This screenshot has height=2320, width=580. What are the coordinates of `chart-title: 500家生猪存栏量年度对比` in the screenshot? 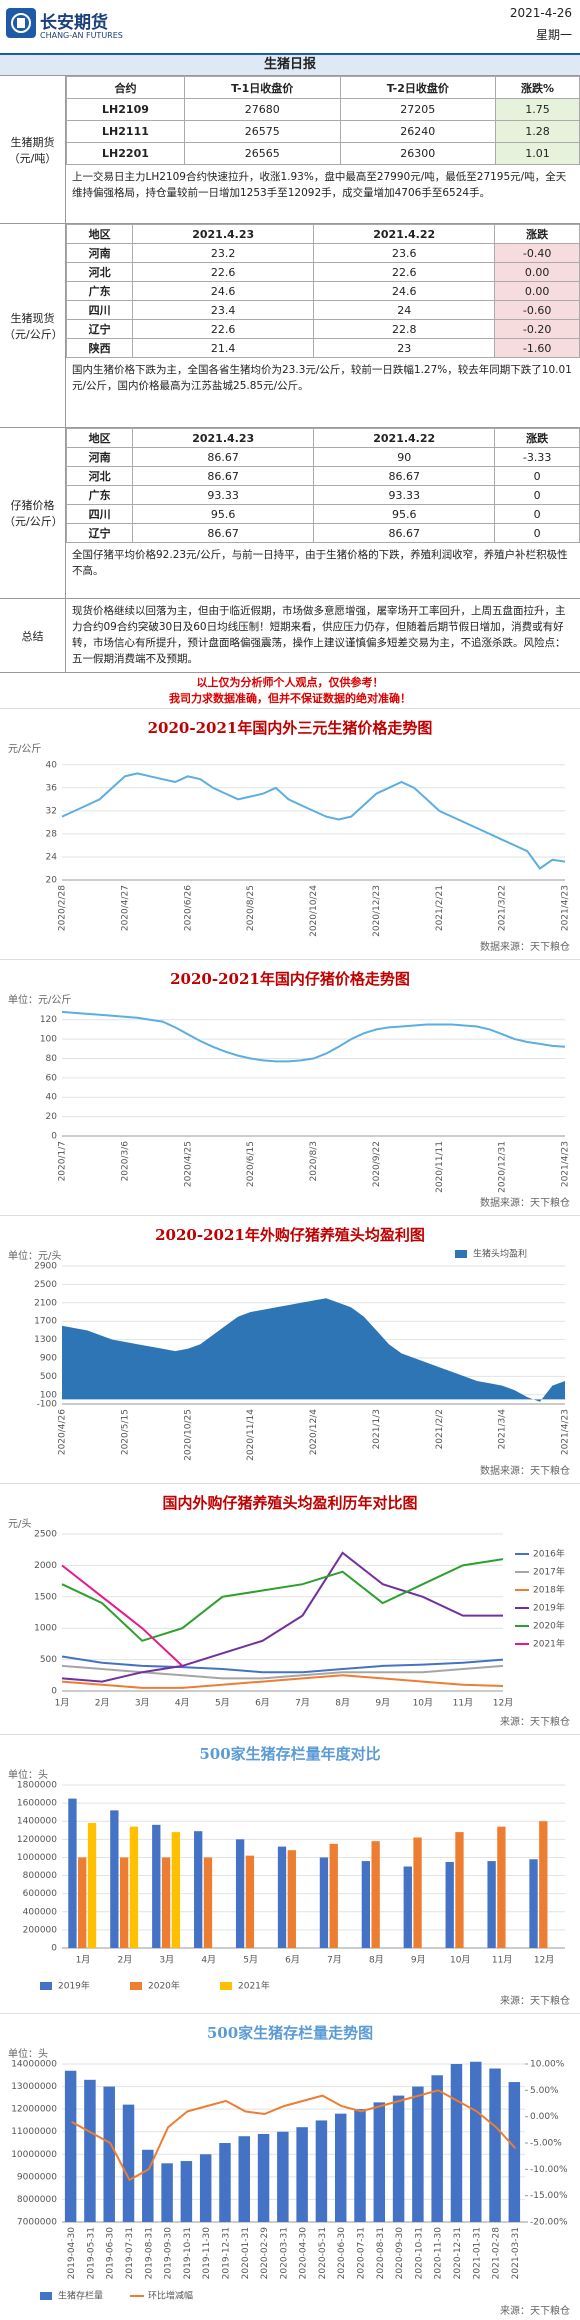 It's located at (289, 1754).